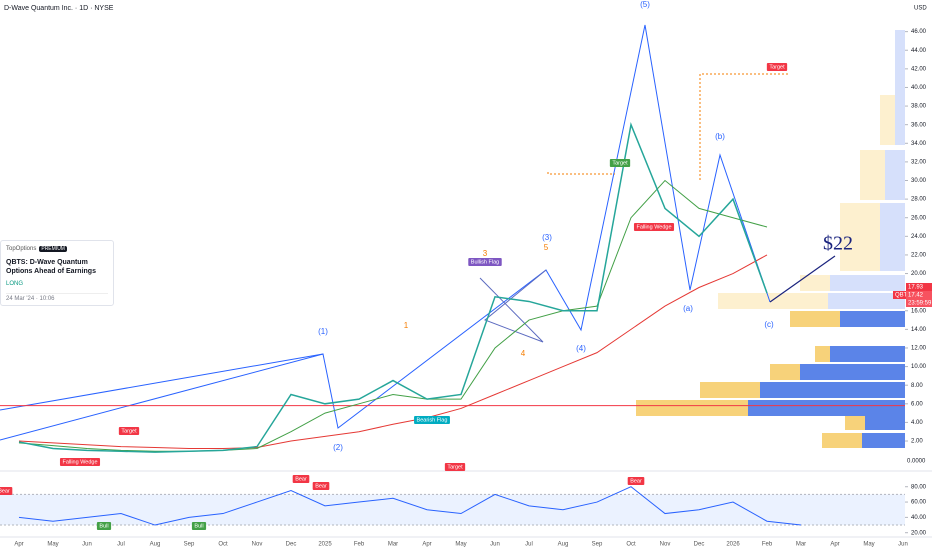 This screenshot has width=932, height=550. Describe the element at coordinates (325, 545) in the screenshot. I see `x-tick-label: 2025` at that location.